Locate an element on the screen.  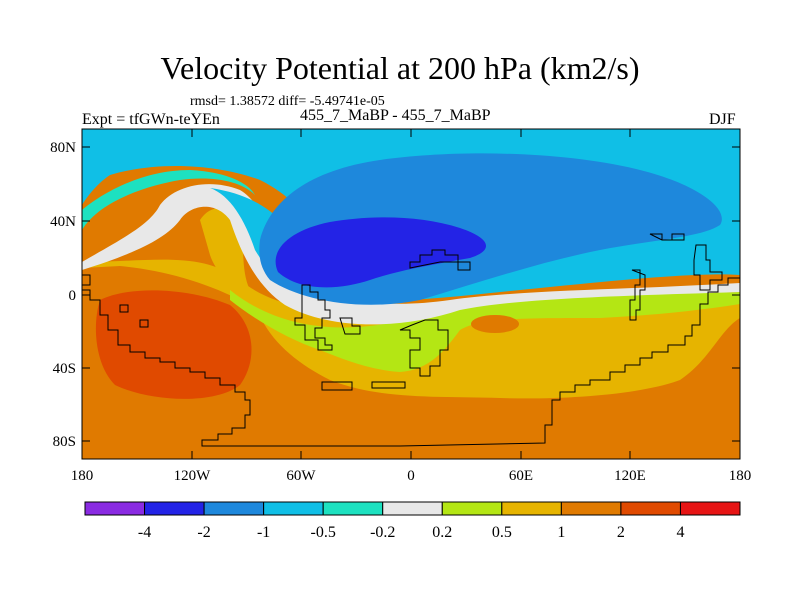
experiment-label: Expt = tfGWn-teYEn is located at coordinates (151, 119).